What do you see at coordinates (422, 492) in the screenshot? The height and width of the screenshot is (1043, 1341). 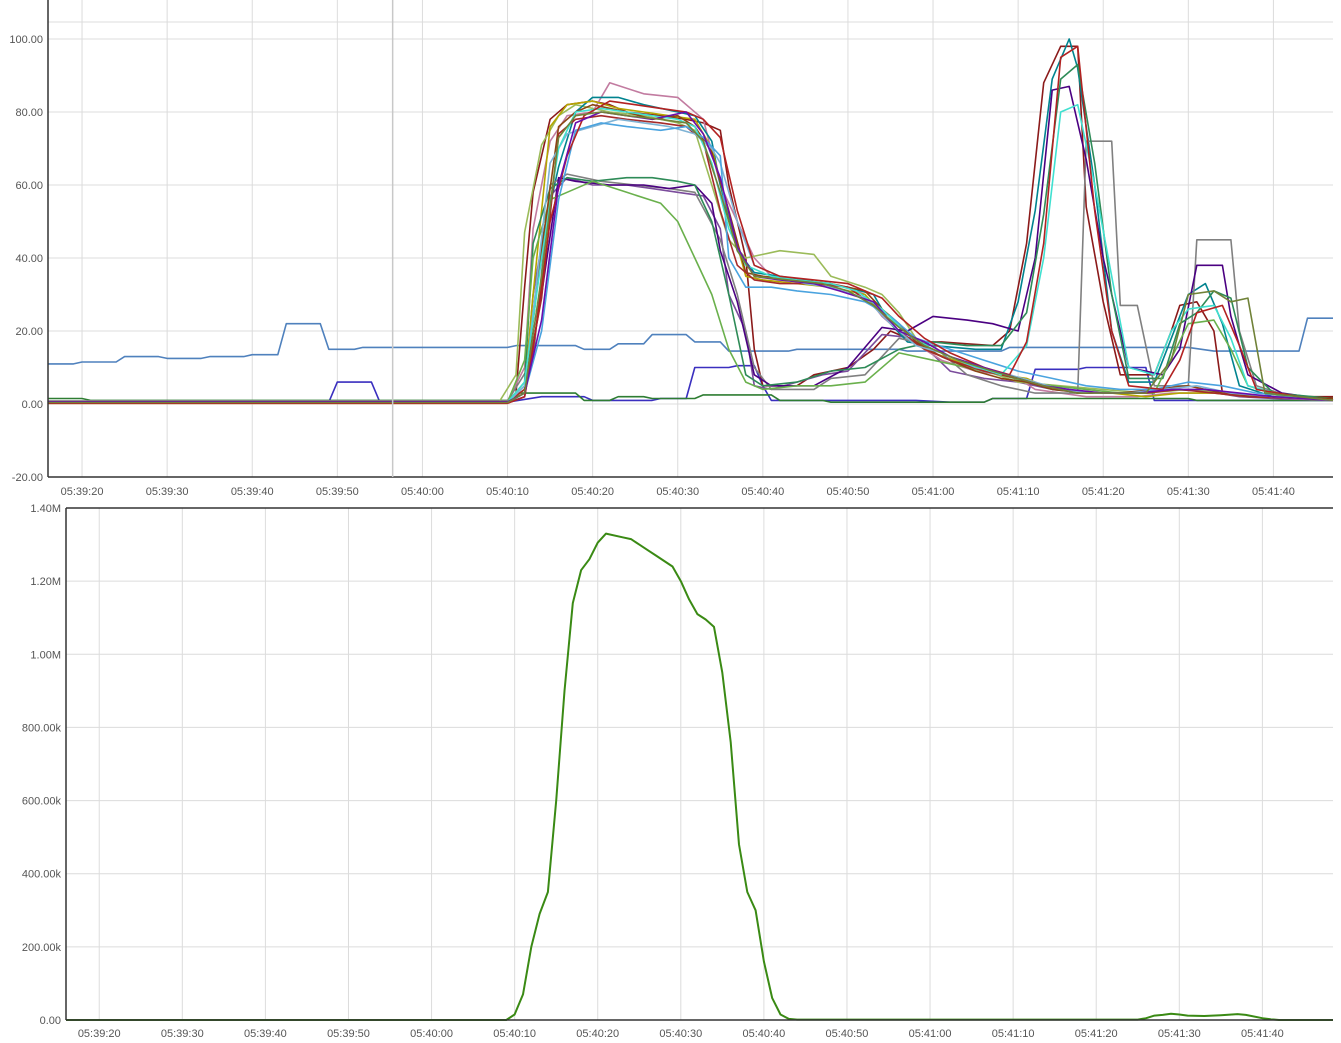 I see `c1-x-tick-label: 05:40:00` at bounding box center [422, 492].